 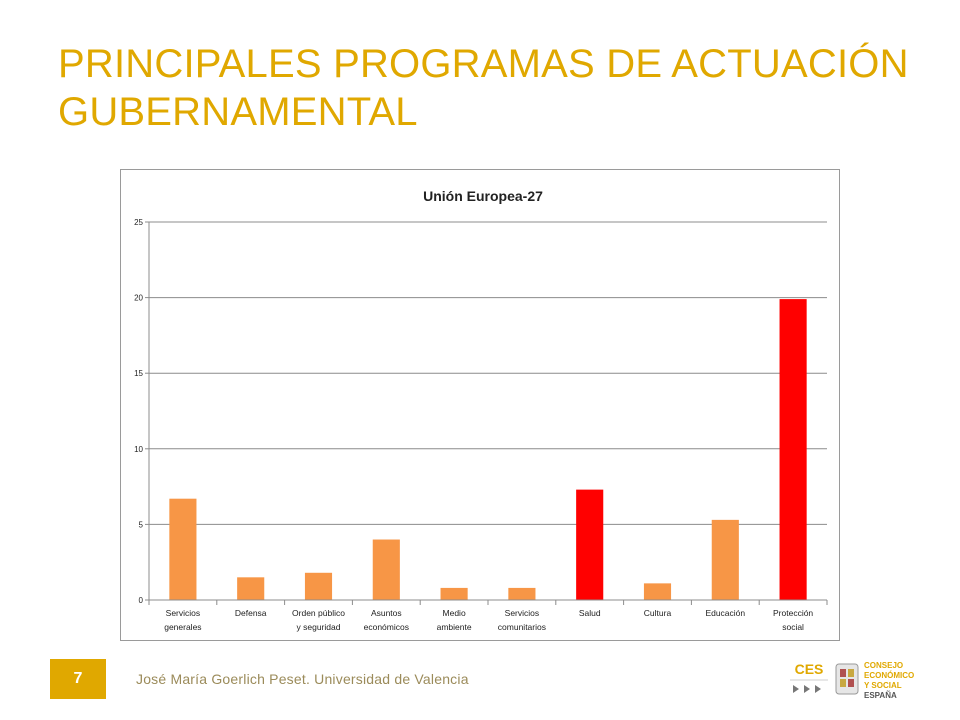 What do you see at coordinates (847, 679) in the screenshot?
I see `spanish-coat-of-arms-icon` at bounding box center [847, 679].